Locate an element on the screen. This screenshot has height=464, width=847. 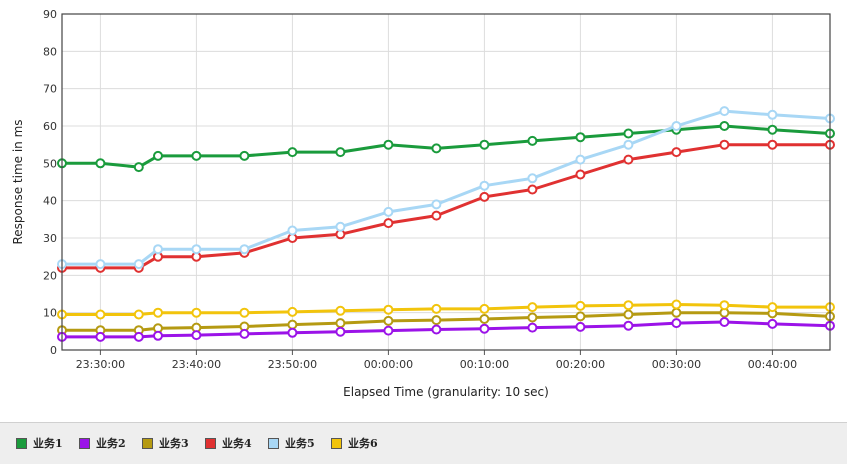
x-tick-label: 00:30:00 is located at coordinates (676, 364).